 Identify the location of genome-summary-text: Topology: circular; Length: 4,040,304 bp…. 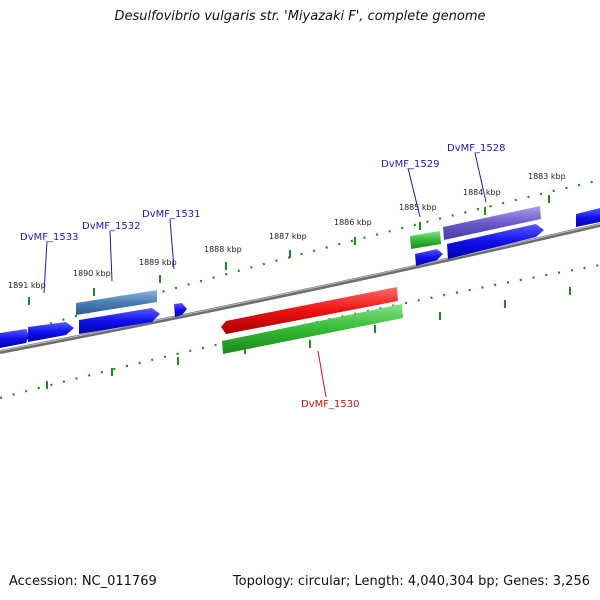
(411, 581).